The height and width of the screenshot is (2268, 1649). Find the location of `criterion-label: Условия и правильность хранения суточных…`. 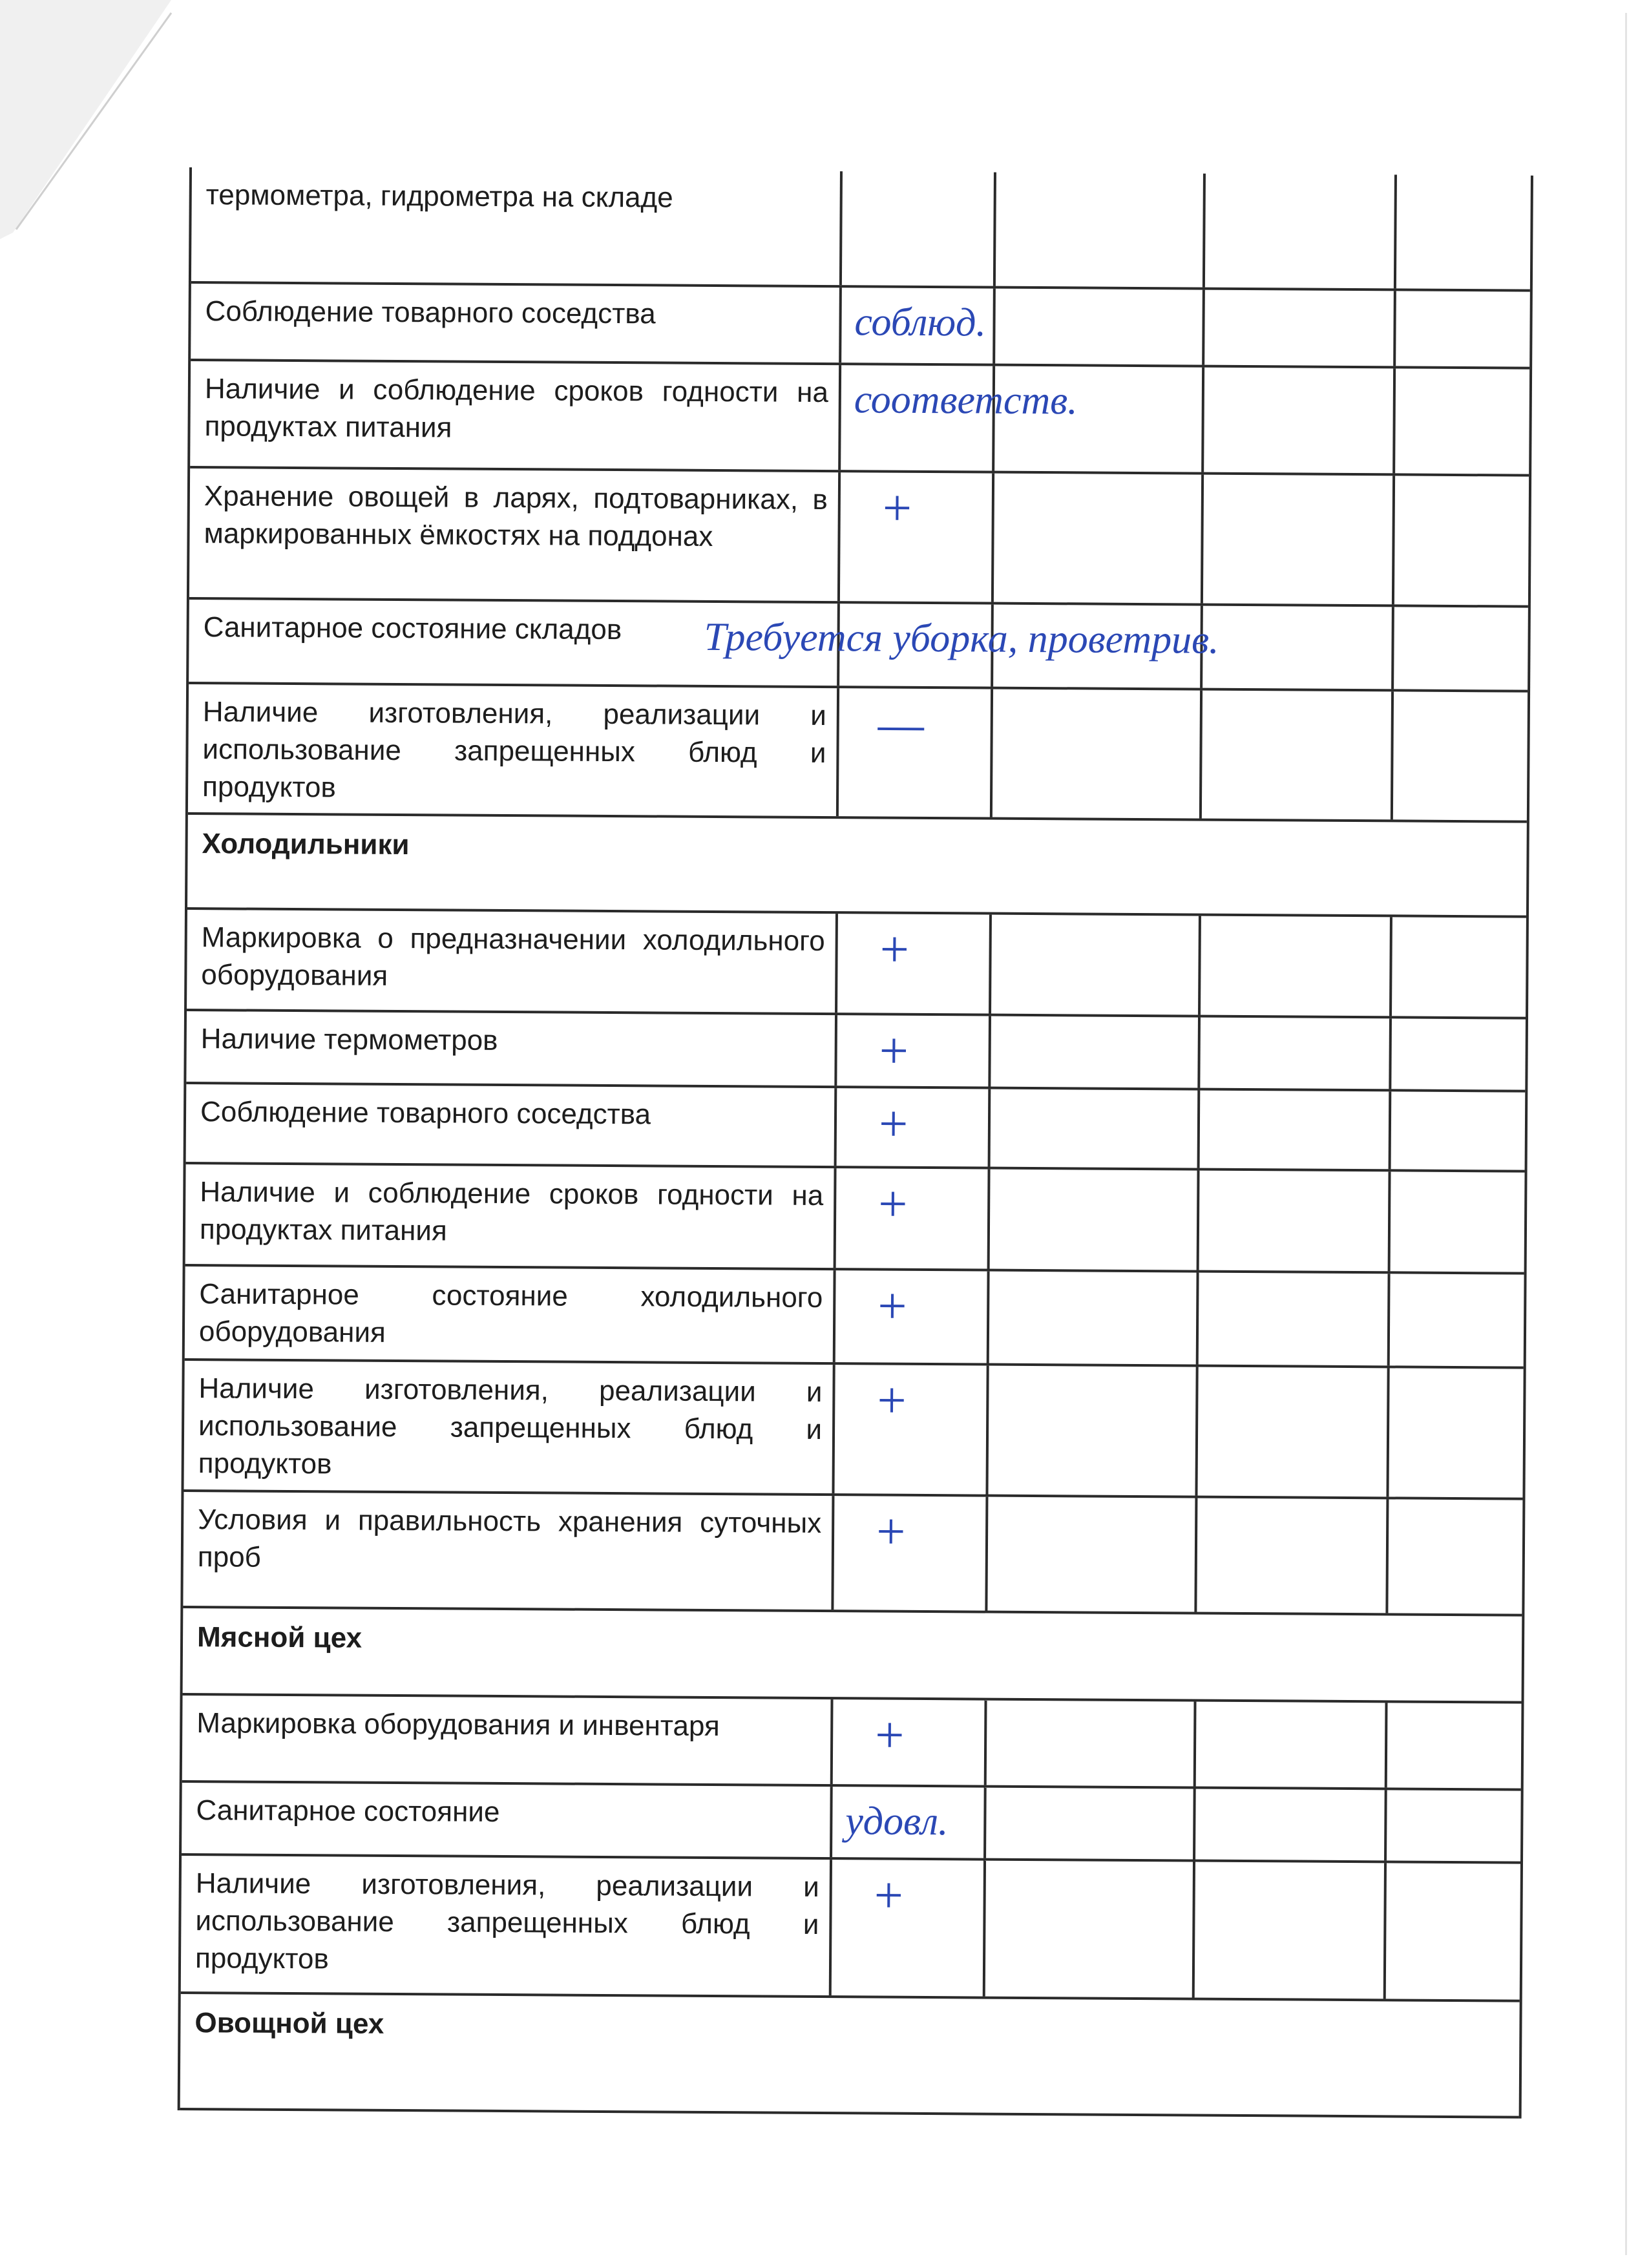

criterion-label: Условия и правильность хранения суточных… is located at coordinates (509, 1551).